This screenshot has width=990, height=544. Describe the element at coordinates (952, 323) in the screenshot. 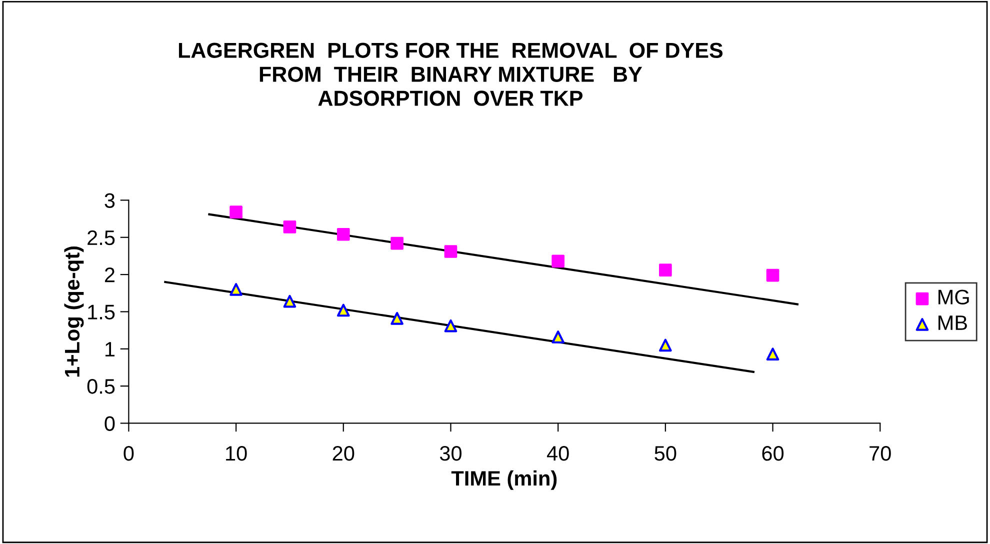

I see `legend-label: MB` at that location.